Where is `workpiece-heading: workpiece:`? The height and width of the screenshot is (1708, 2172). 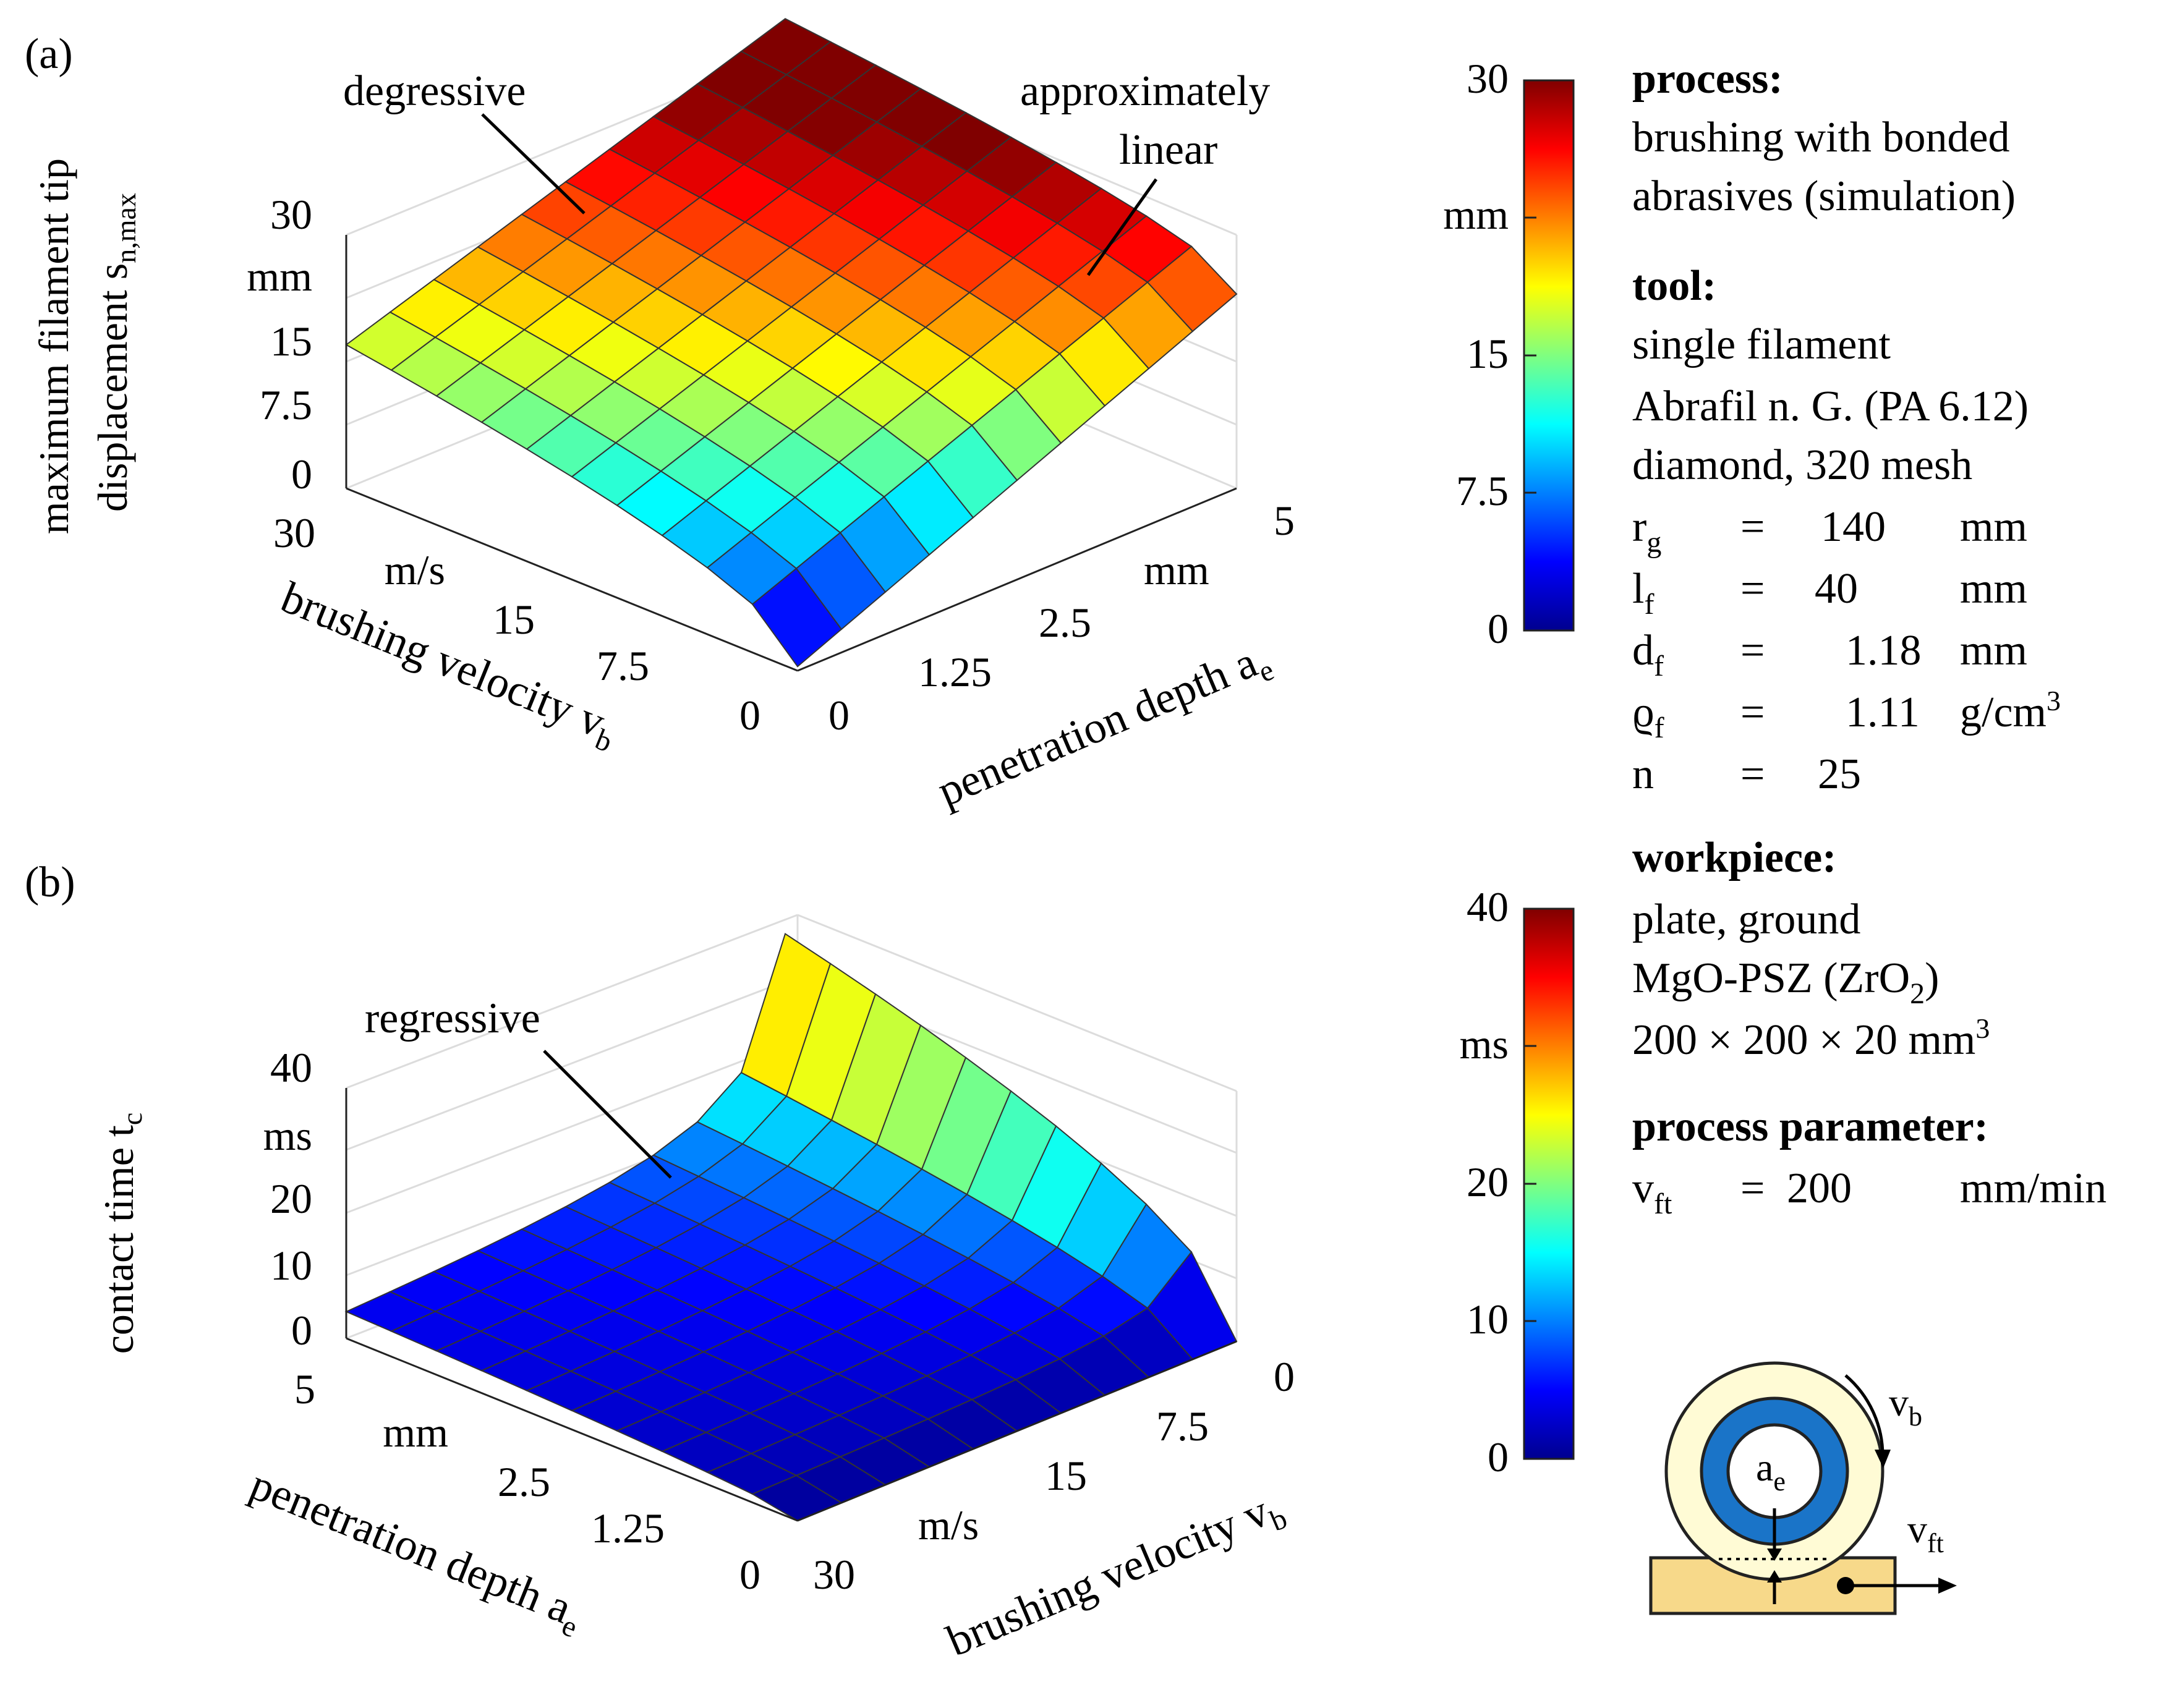 workpiece-heading: workpiece: is located at coordinates (1734, 858).